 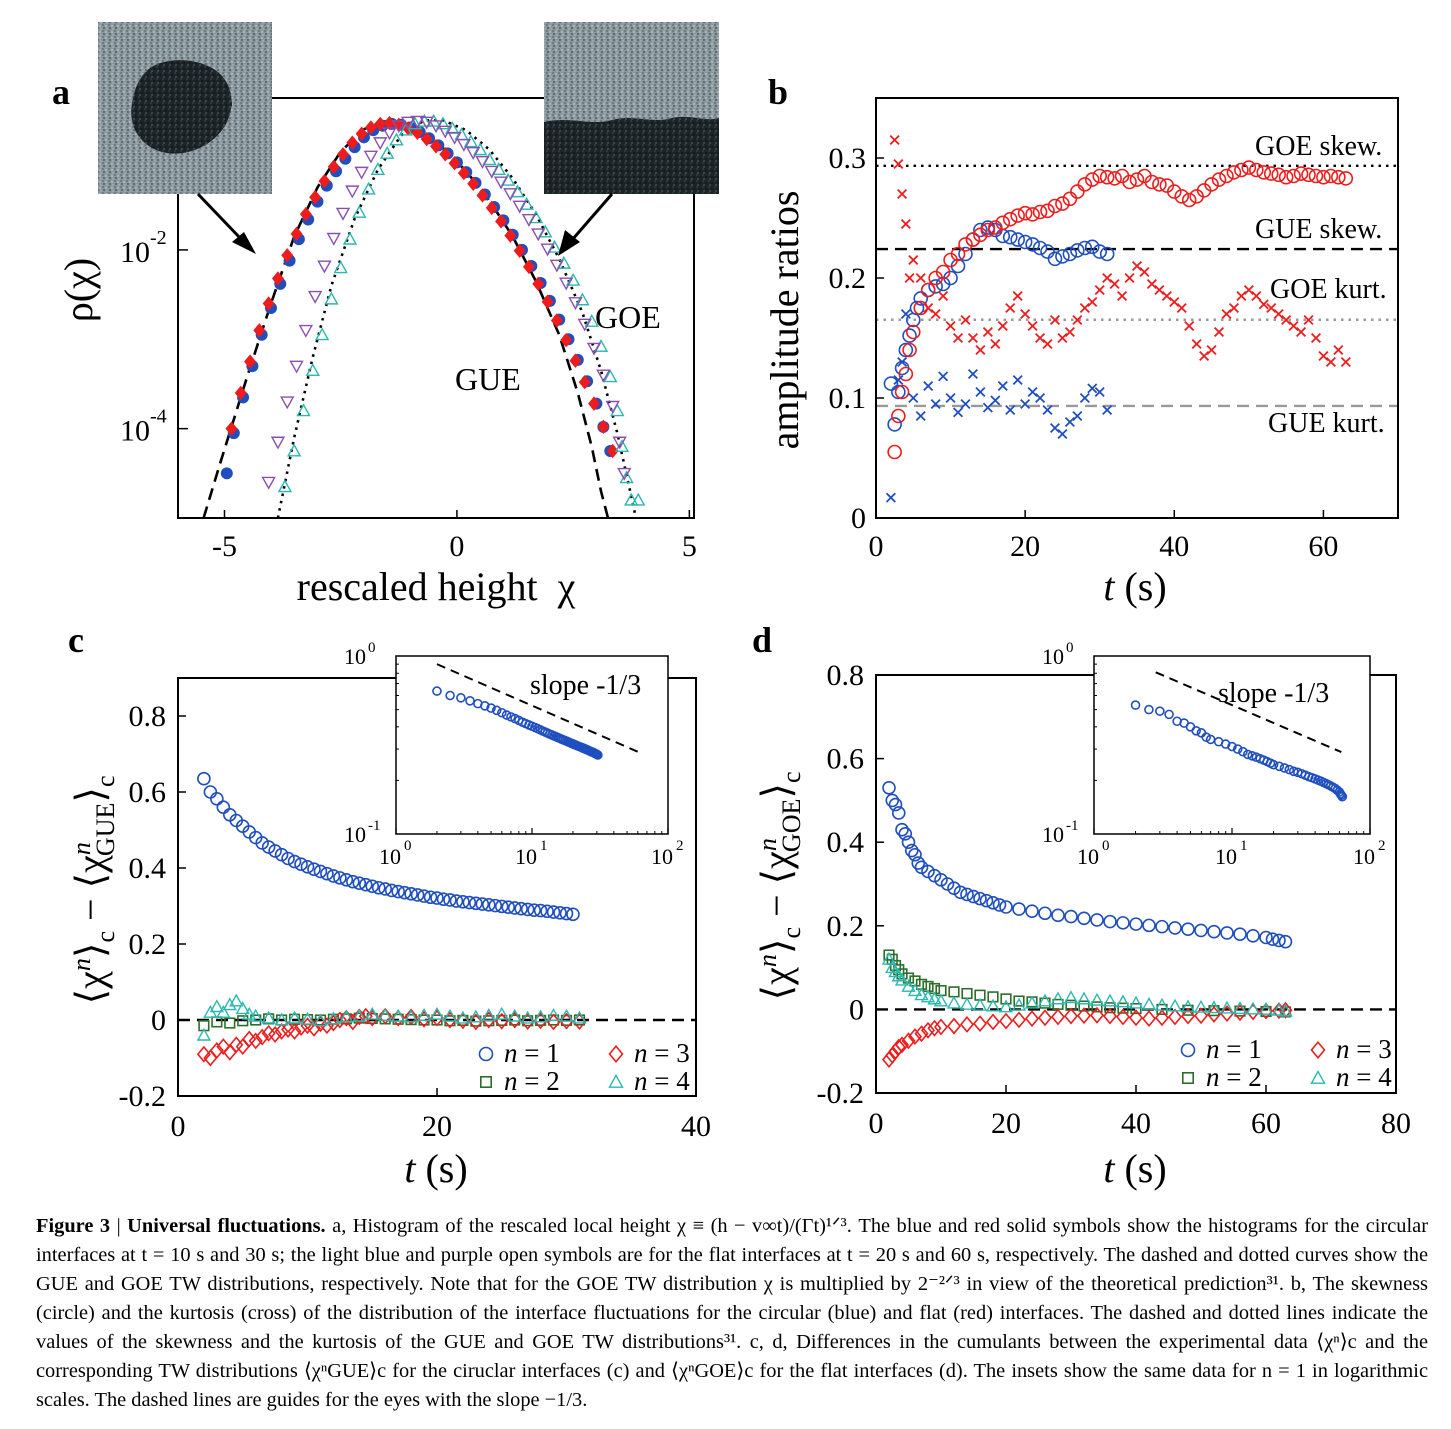 I want to click on panel-d-inset-axes: 10 0 10 1 10 210 010 -1, so click(x=1214, y=754).